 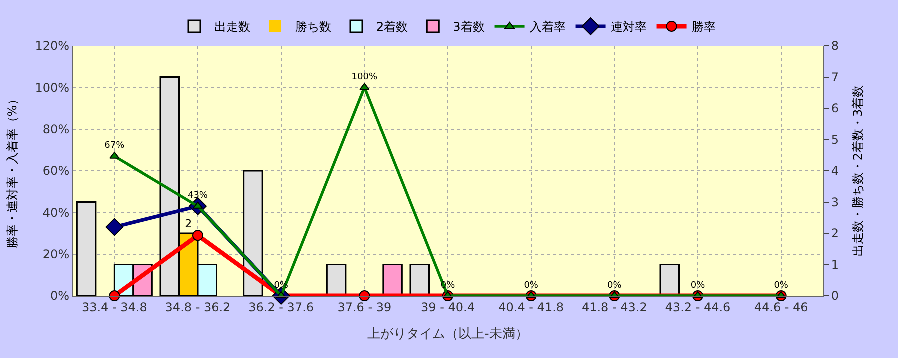 I want to click on x-axis-title: 上がりタイム（以上-未満）, so click(x=448, y=334).